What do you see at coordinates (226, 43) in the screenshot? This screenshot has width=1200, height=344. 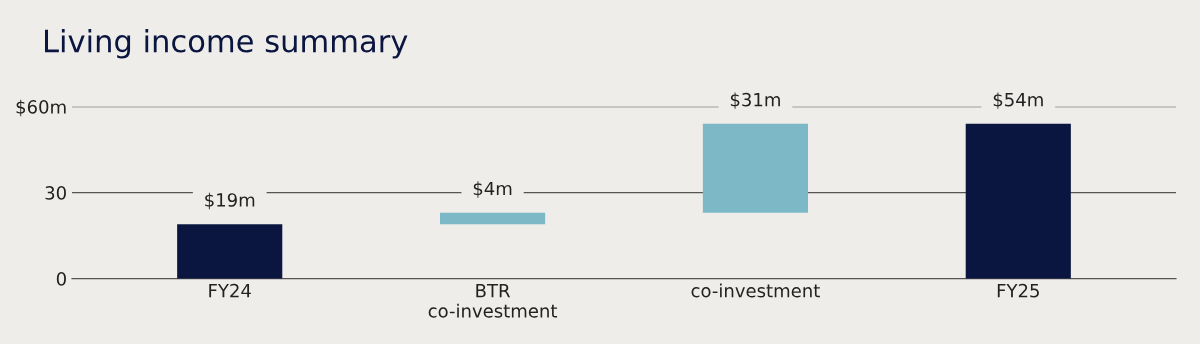 I see `chart-title: Living income summary` at bounding box center [226, 43].